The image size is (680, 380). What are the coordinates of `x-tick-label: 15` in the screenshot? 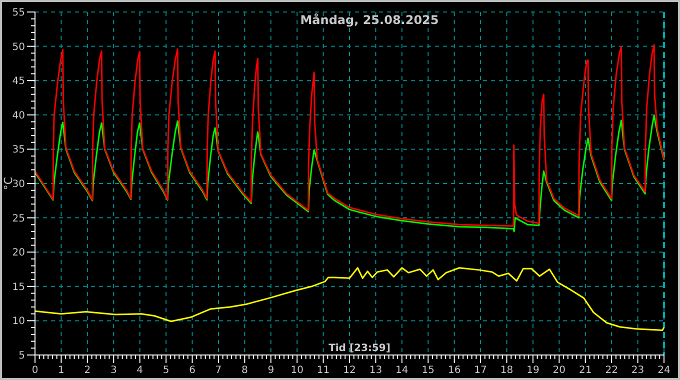 It's located at (428, 370).